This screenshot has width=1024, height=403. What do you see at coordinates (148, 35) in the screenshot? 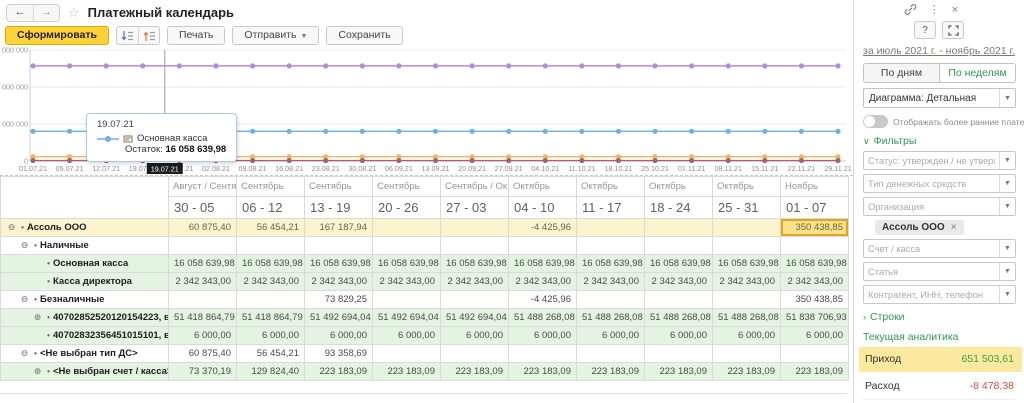
I see `collapse-levels-button` at bounding box center [148, 35].